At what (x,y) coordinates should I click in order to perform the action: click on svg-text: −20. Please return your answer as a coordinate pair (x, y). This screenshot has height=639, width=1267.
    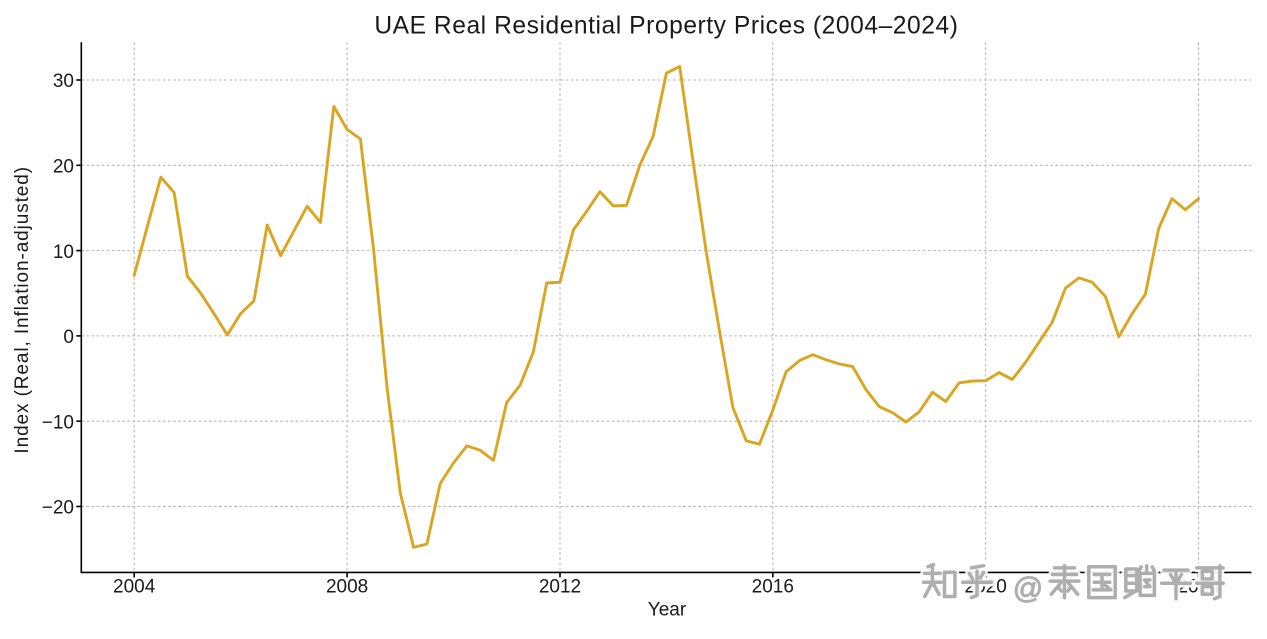
    Looking at the image, I should click on (58, 508).